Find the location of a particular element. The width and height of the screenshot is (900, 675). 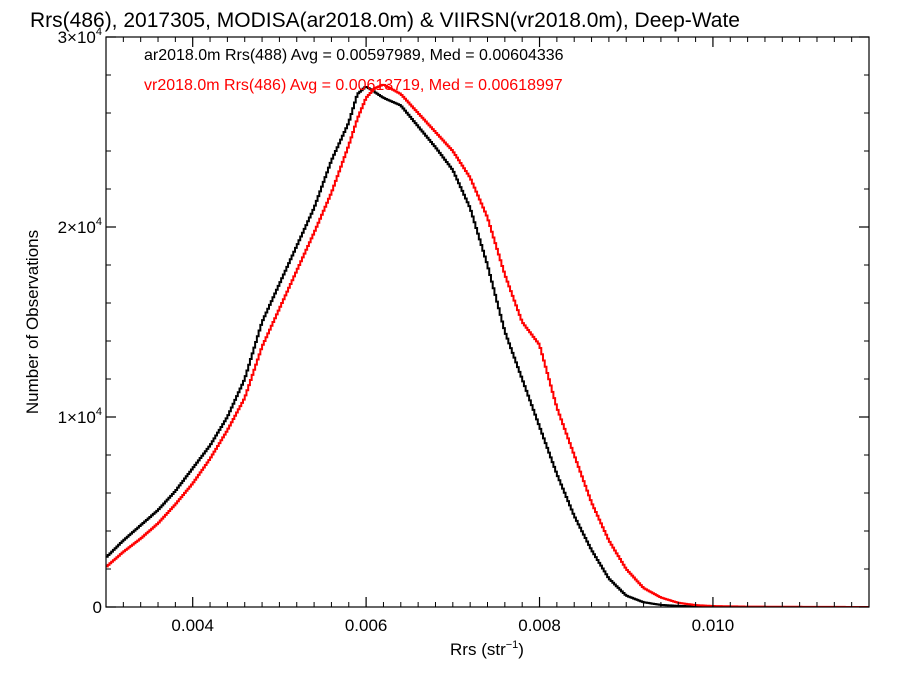

x-tick-label: 0.004 is located at coordinates (192, 625).